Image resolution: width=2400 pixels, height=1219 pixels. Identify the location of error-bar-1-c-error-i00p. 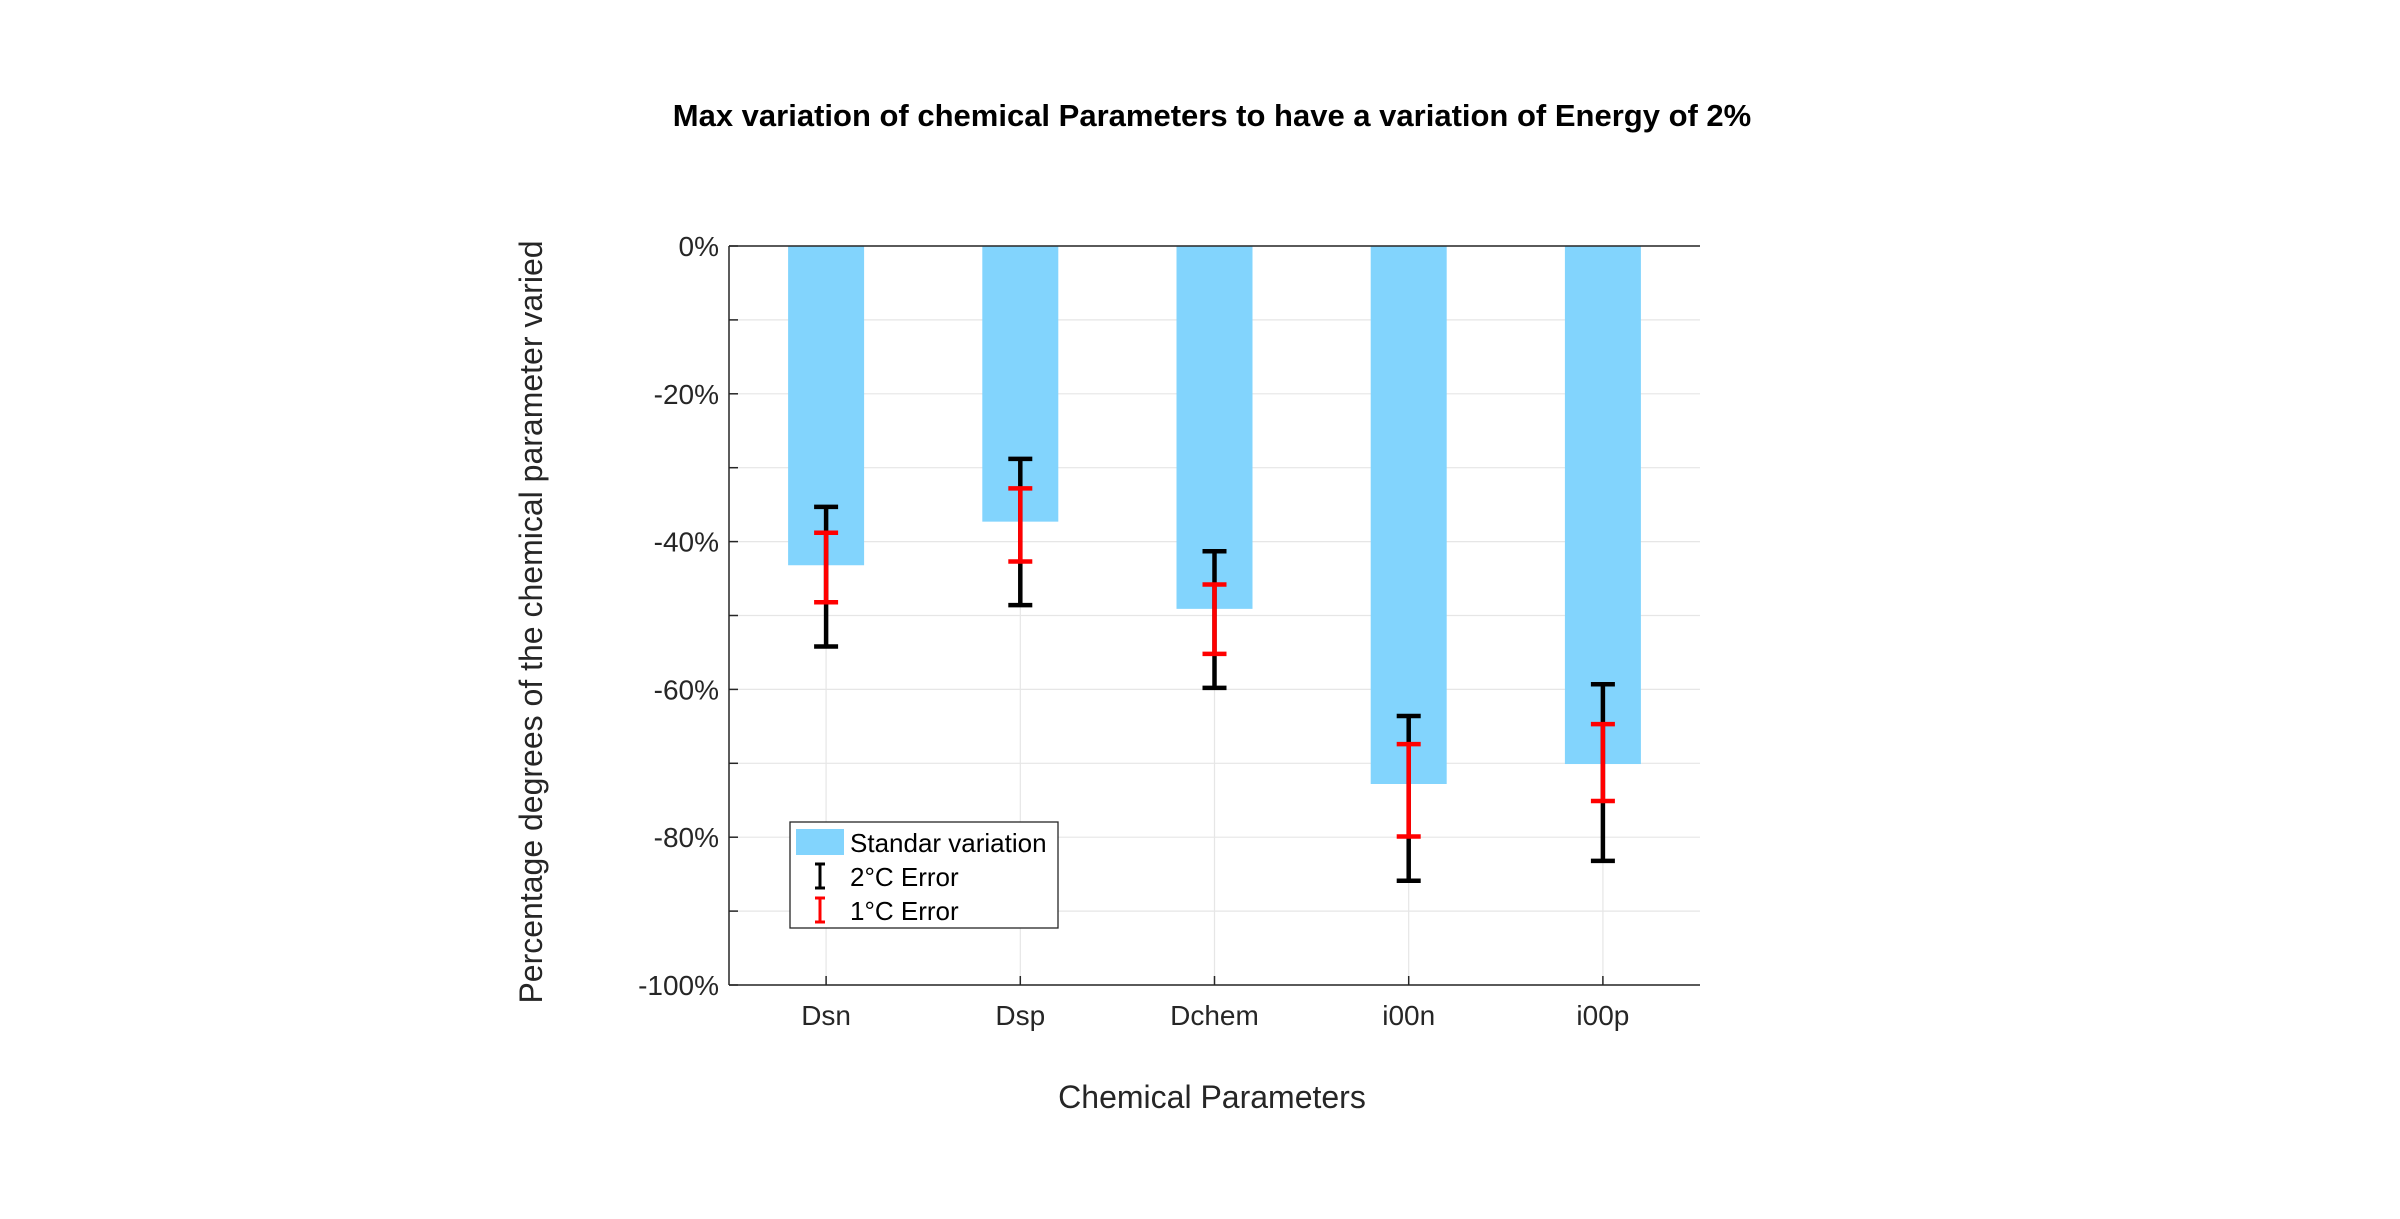
(1602, 762).